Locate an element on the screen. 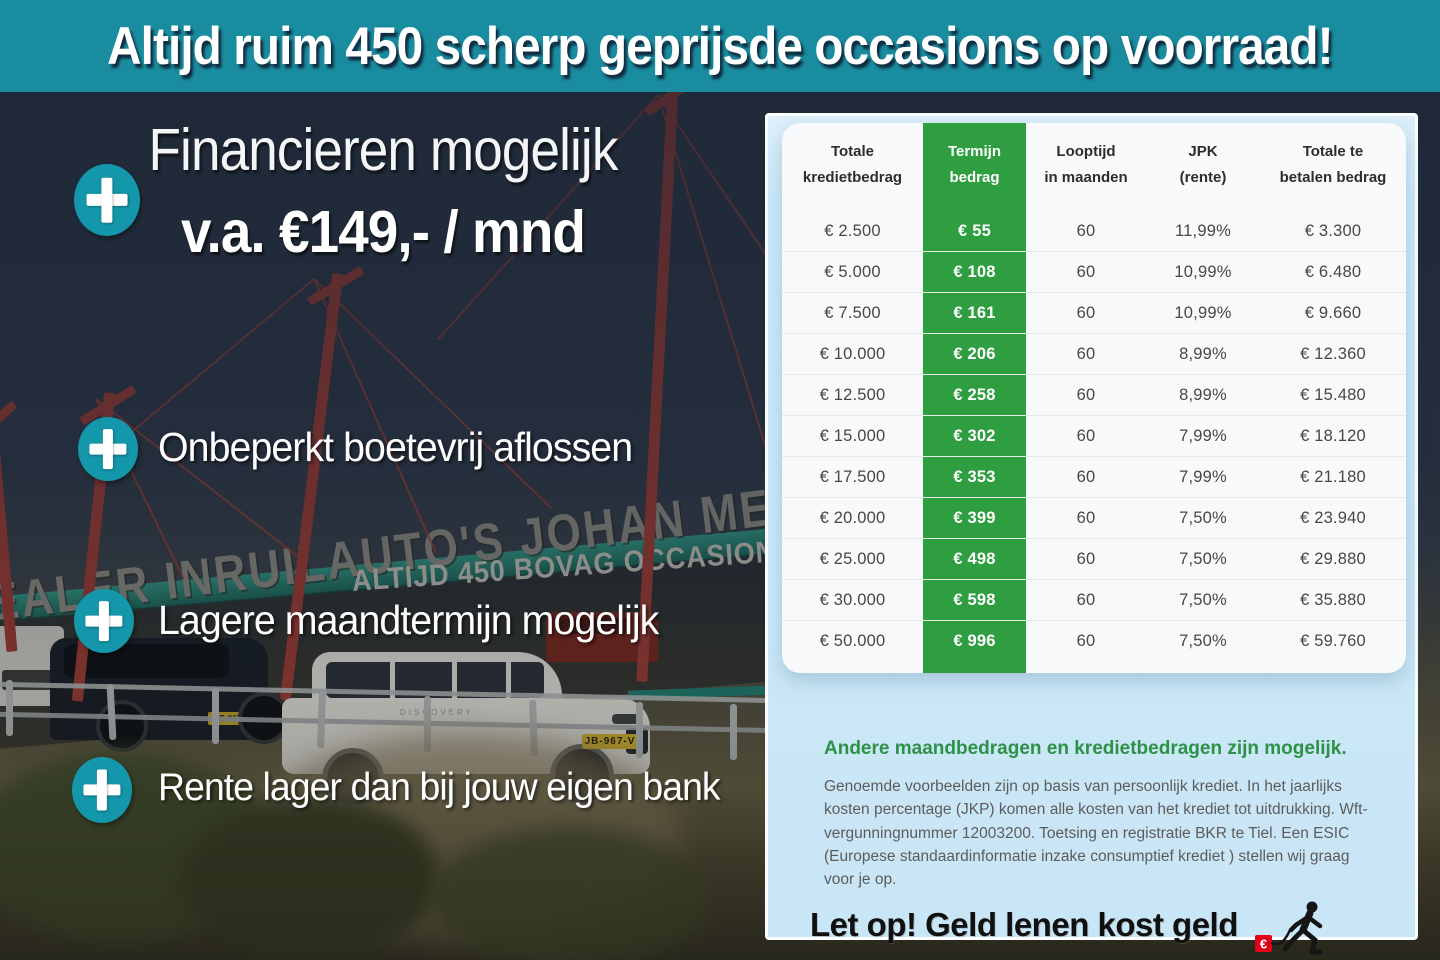 The height and width of the screenshot is (960, 1440). table-cell: € 7.500 is located at coordinates (852, 312).